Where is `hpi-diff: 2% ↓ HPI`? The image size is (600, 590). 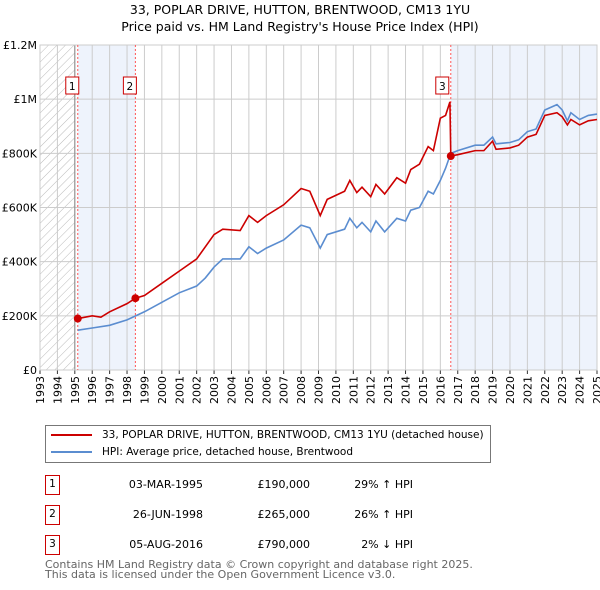
hpi-diff: 2% ↓ HPI is located at coordinates (387, 544).